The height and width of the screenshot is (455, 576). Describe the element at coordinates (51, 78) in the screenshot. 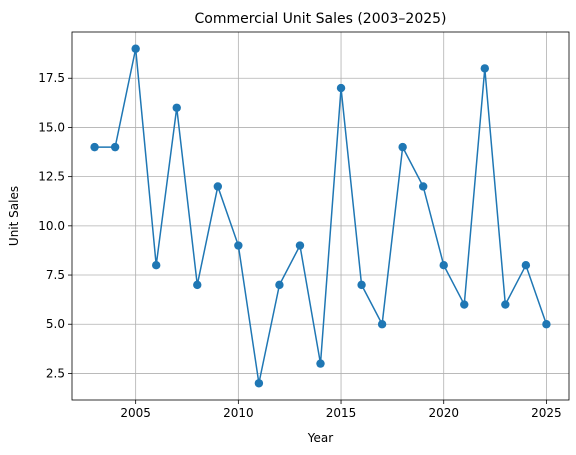

I see `y-tick-label: 17.5` at that location.